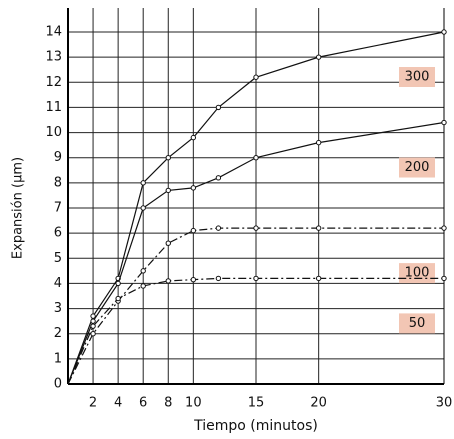 This screenshot has width=454, height=439. I want to click on y-tick-label: 4, so click(58, 283).